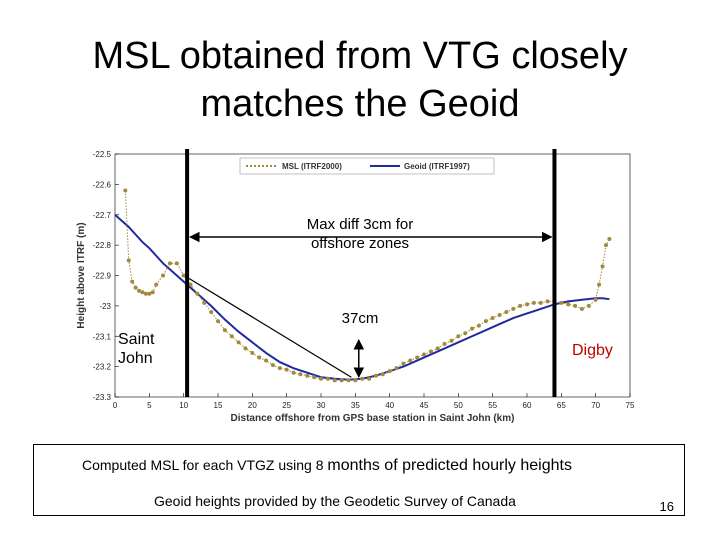 This screenshot has width=720, height=540. I want to click on x-tick-label: 50, so click(458, 405).